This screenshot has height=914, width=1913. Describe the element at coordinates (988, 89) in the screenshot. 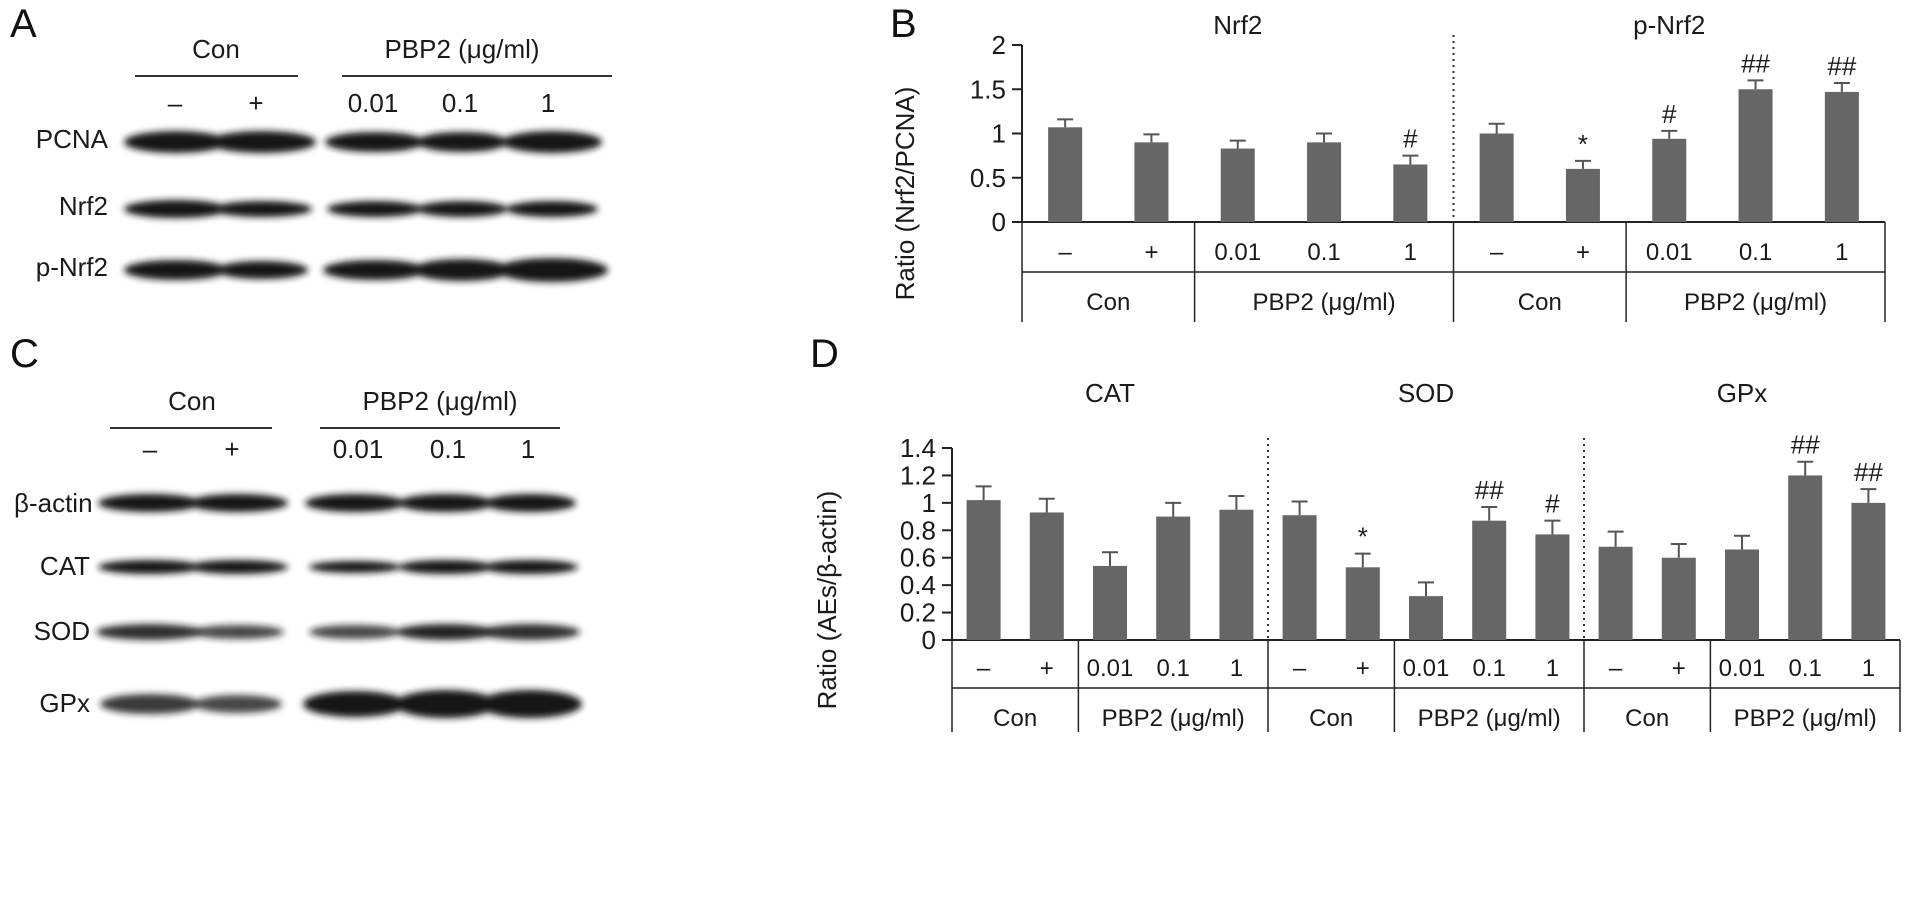

I see `y-tick-label: 1.5` at that location.